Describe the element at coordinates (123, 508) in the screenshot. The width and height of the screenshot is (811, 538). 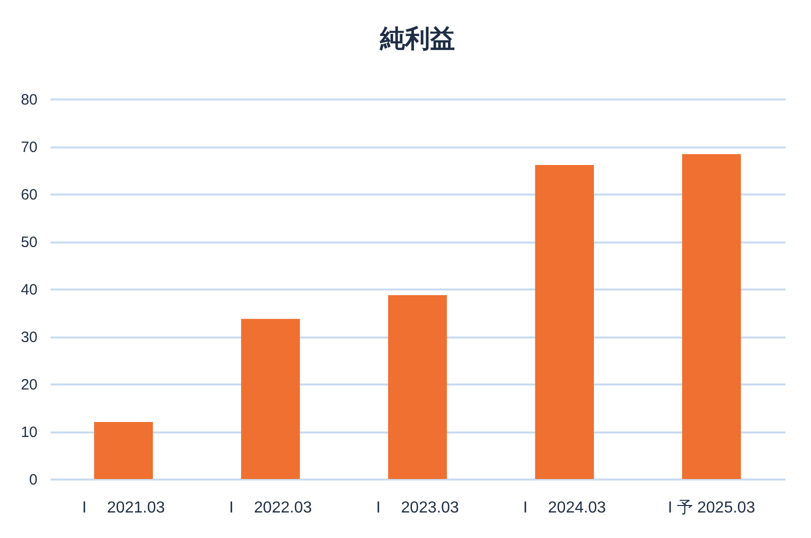
I see `x-tick-label: I 2021.03` at that location.